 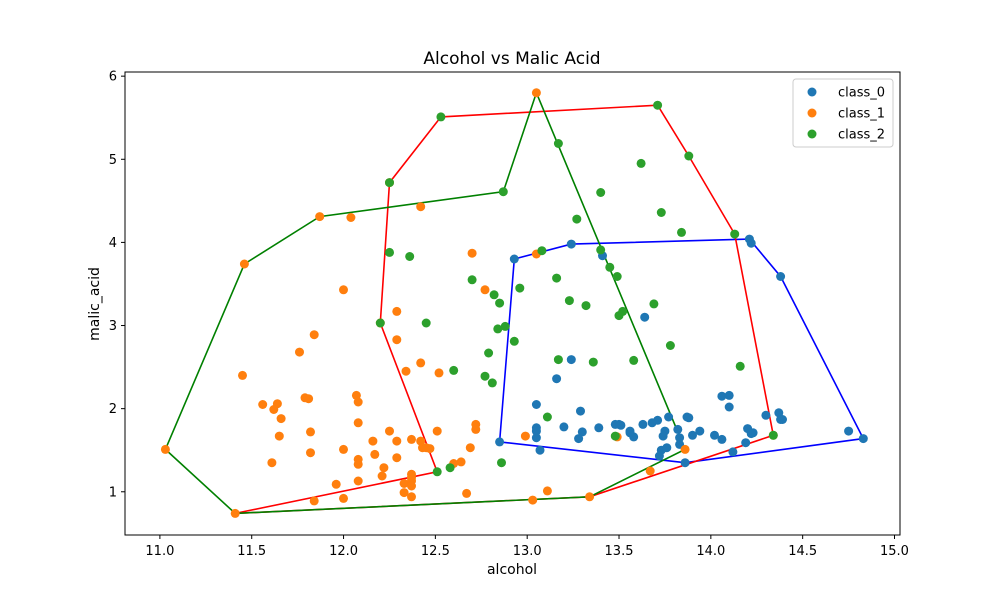 I want to click on chart-title: Alcohol vs Malic Acid, so click(x=511, y=59).